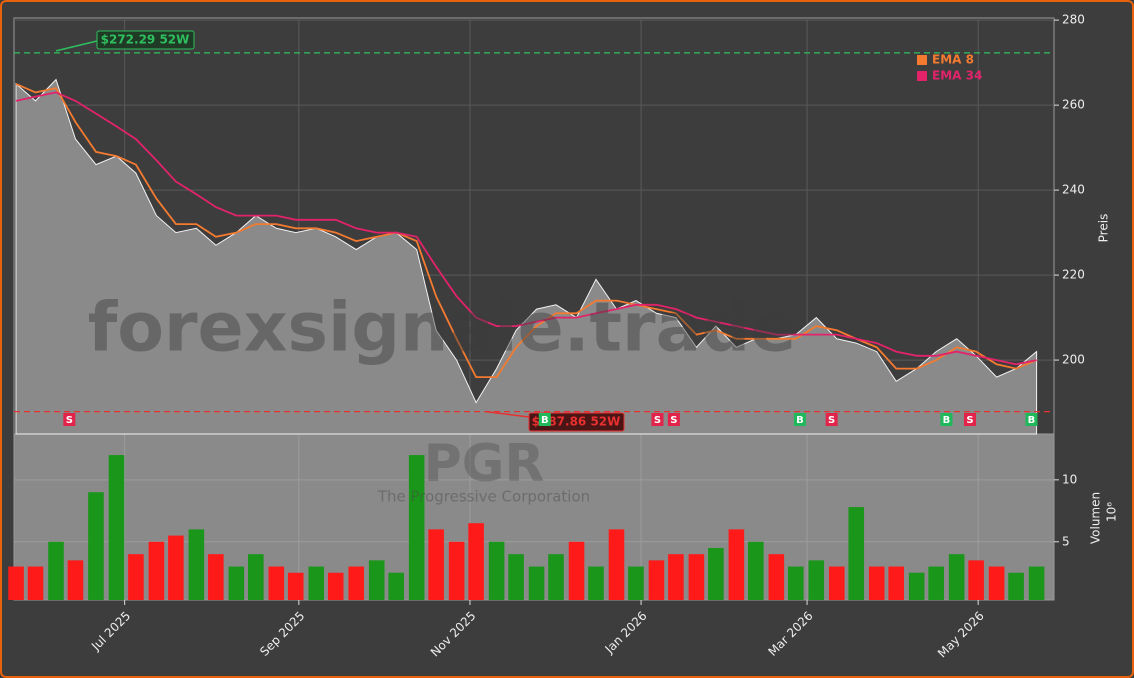  I want to click on watermark-company: The Progressive Corporation, so click(483, 497).